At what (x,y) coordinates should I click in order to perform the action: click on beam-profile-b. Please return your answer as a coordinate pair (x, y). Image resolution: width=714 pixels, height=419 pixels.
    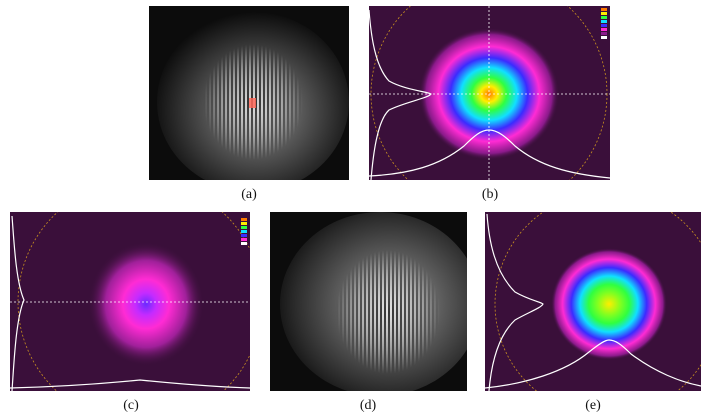
    Looking at the image, I should click on (489, 93).